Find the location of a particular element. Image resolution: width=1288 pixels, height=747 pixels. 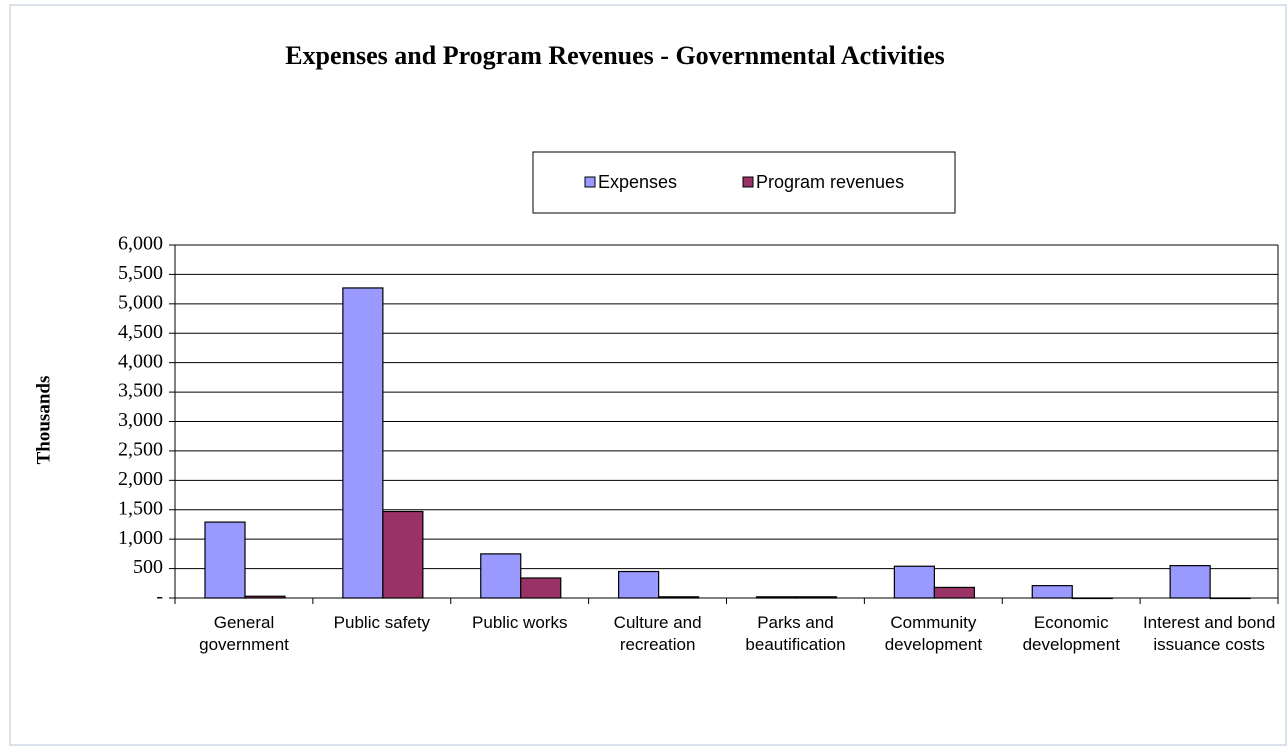

y-axis-label: Thousands is located at coordinates (43, 420).